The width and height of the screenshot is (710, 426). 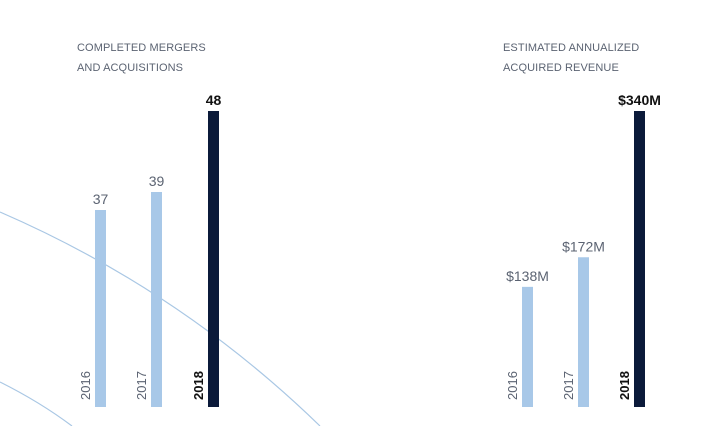 What do you see at coordinates (571, 58) in the screenshot?
I see `chart-title-revenue: ESTIMATED ANNUALIZED ACQUIRED REVENUE` at bounding box center [571, 58].